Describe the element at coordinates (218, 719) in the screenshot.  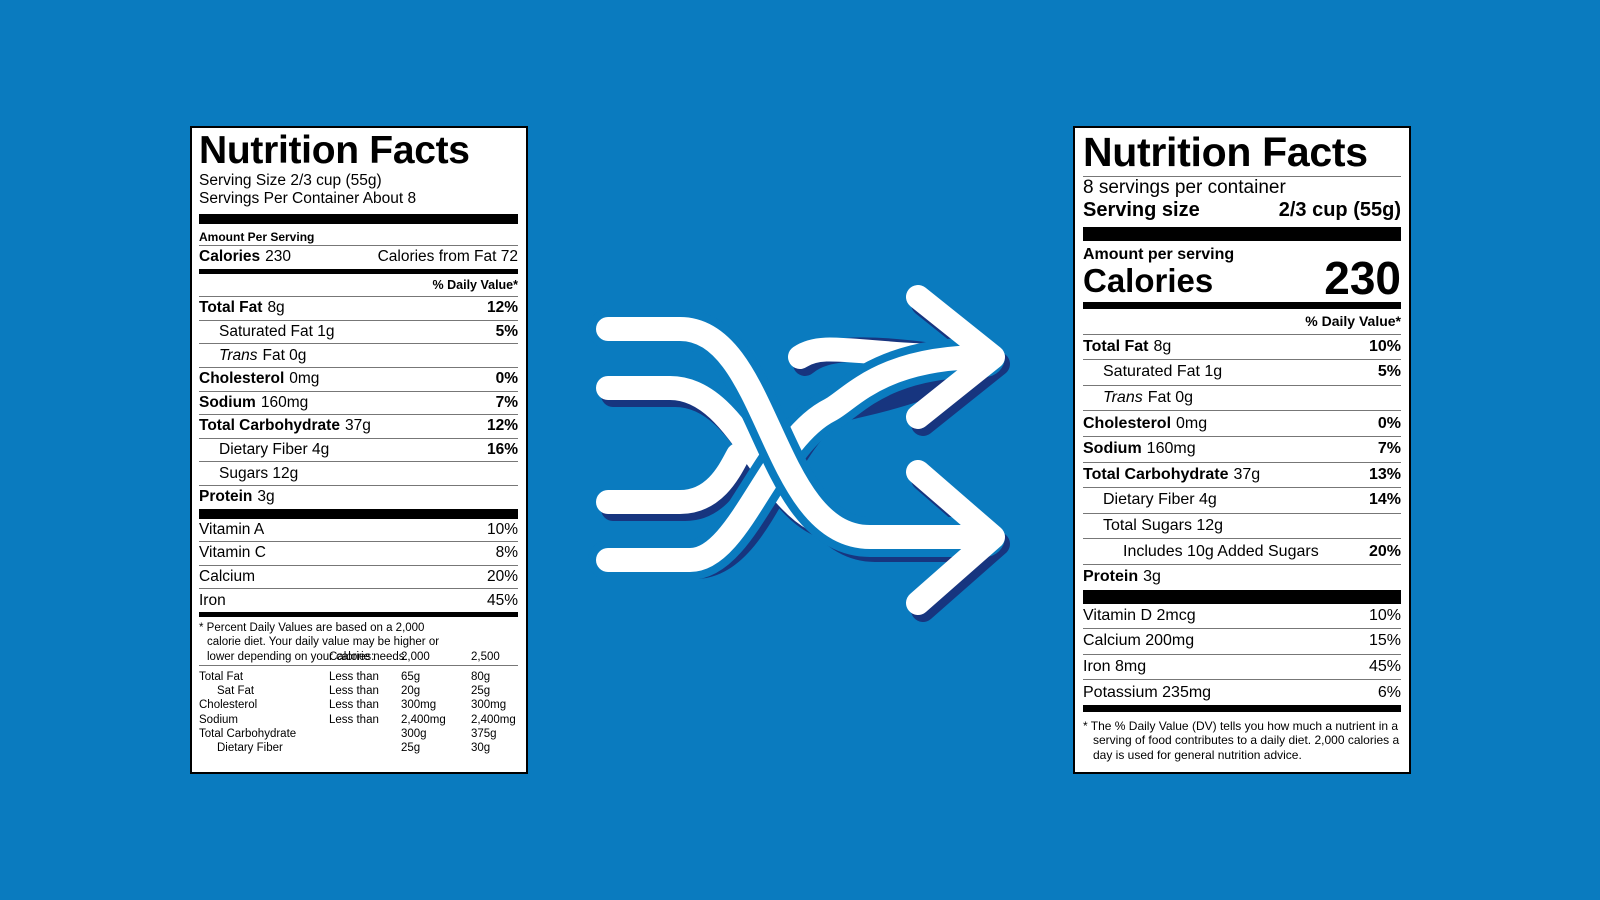
I see `dv-nutrient: Sodium` at that location.